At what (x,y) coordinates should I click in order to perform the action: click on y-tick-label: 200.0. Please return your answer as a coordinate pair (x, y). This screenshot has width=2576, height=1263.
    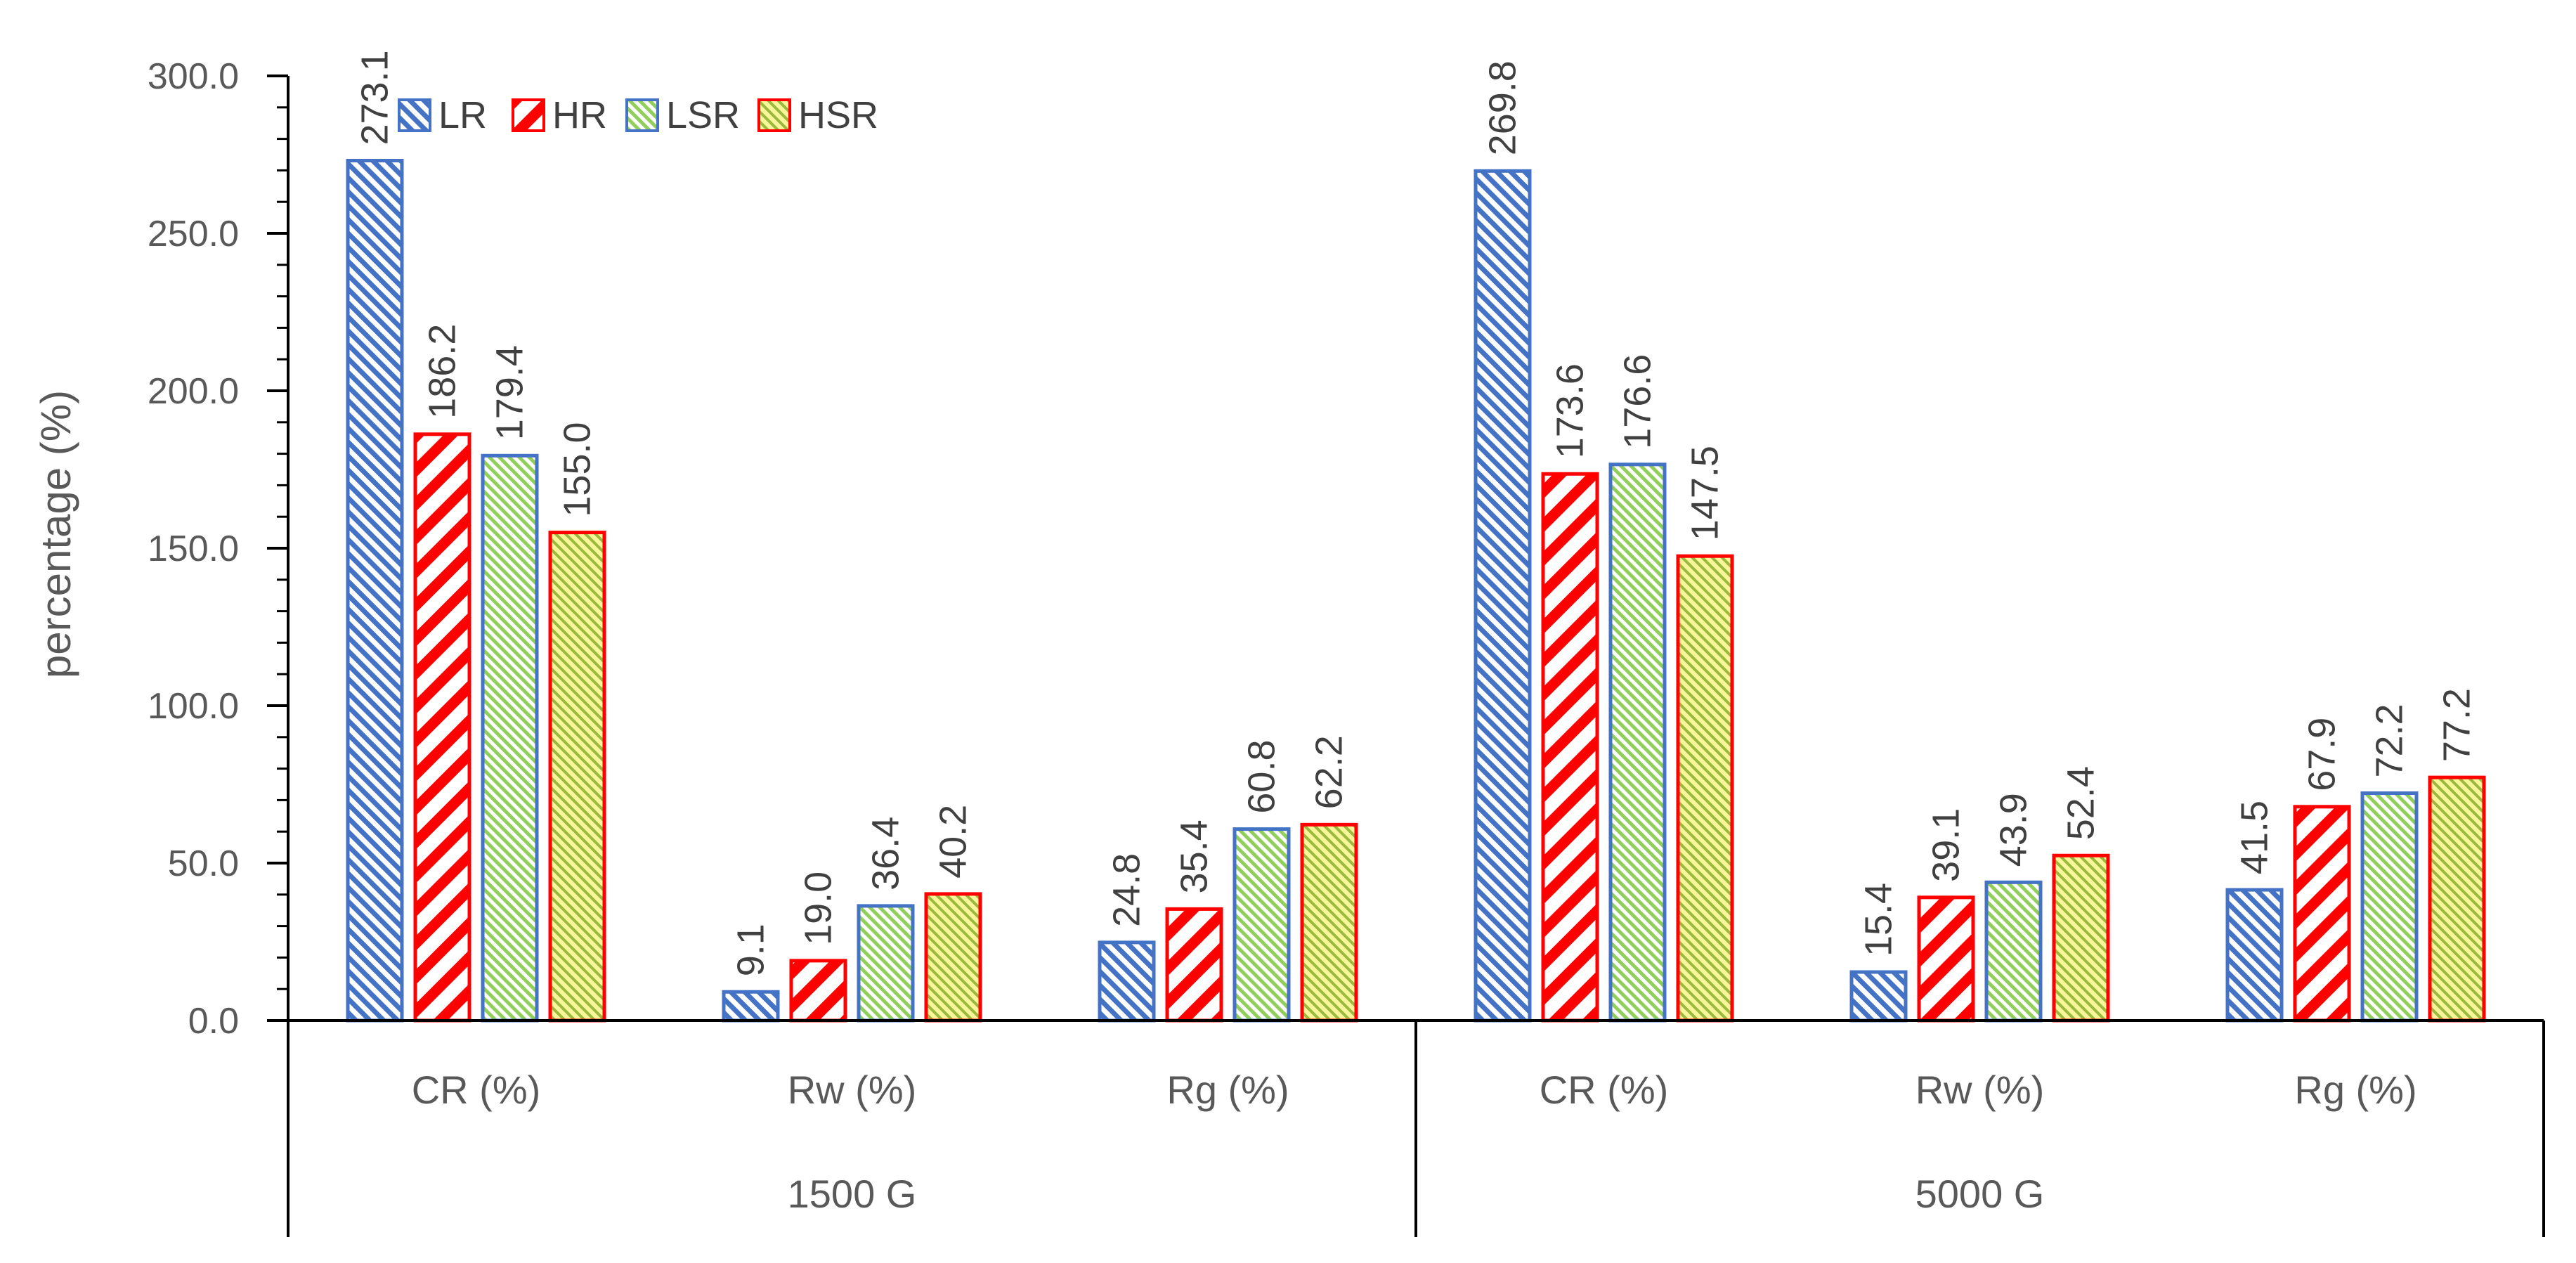
    Looking at the image, I should click on (193, 391).